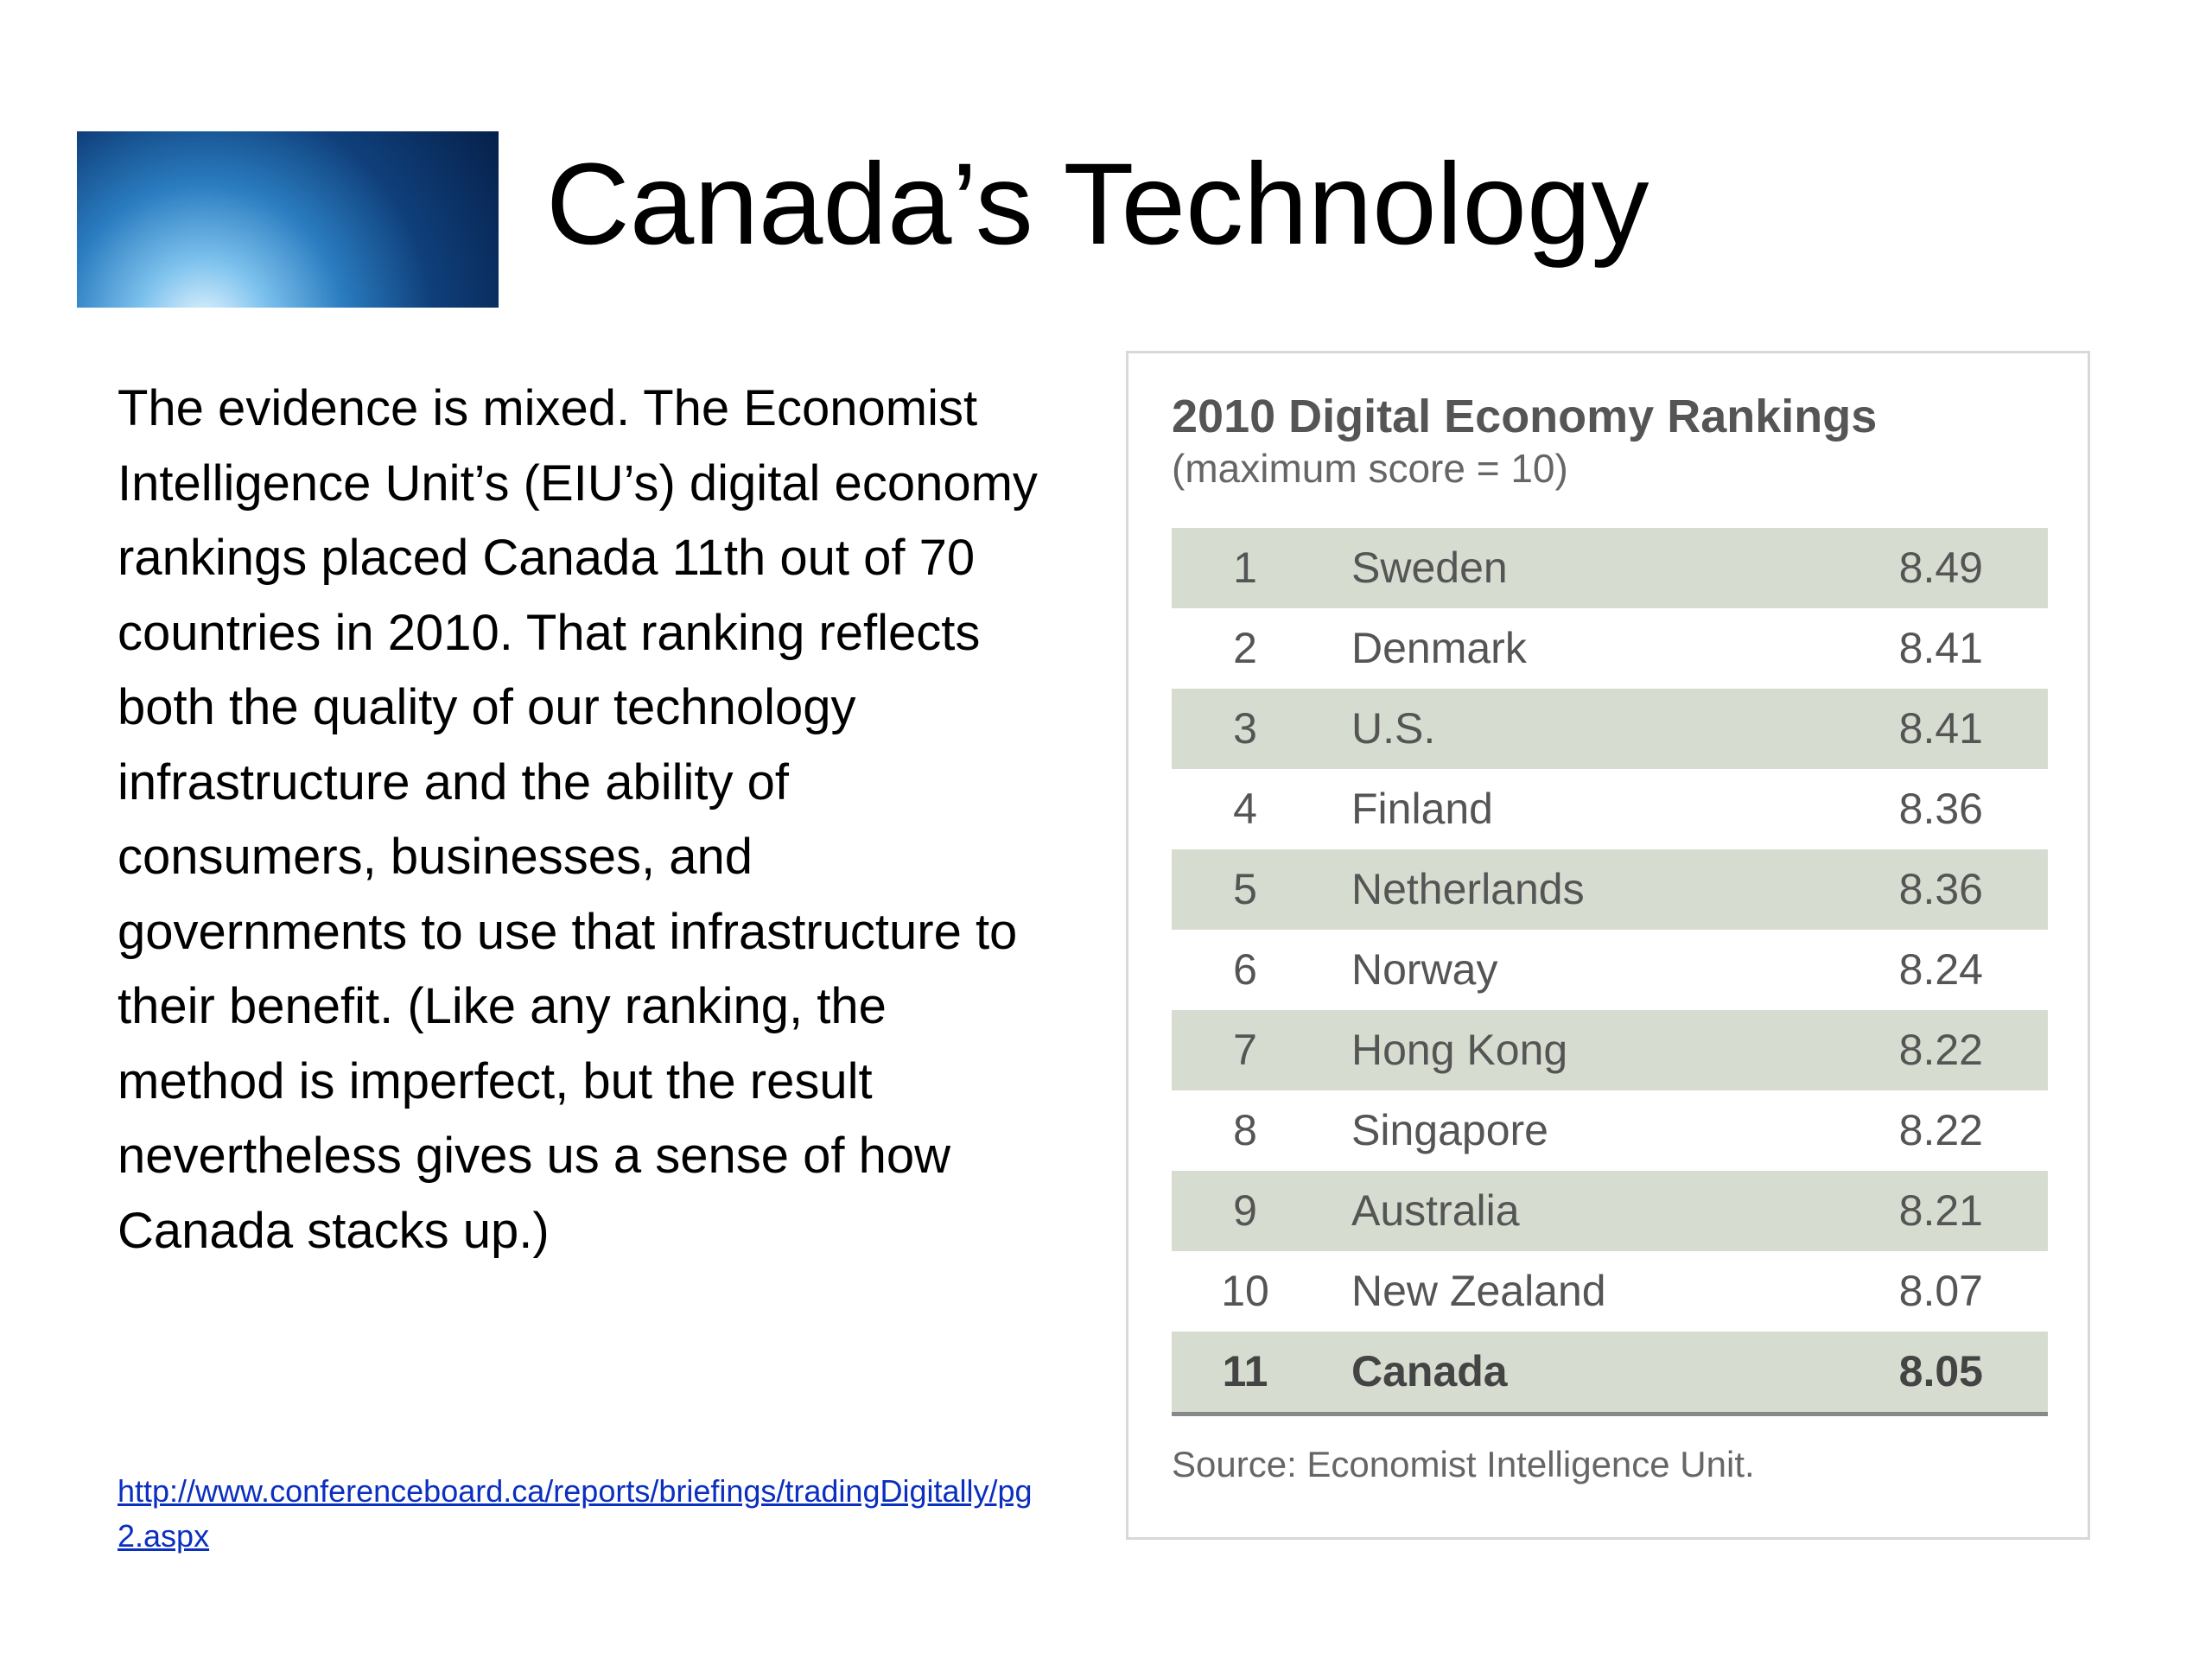 Image resolution: width=2212 pixels, height=1659 pixels. I want to click on rank-cell: 2, so click(1245, 648).